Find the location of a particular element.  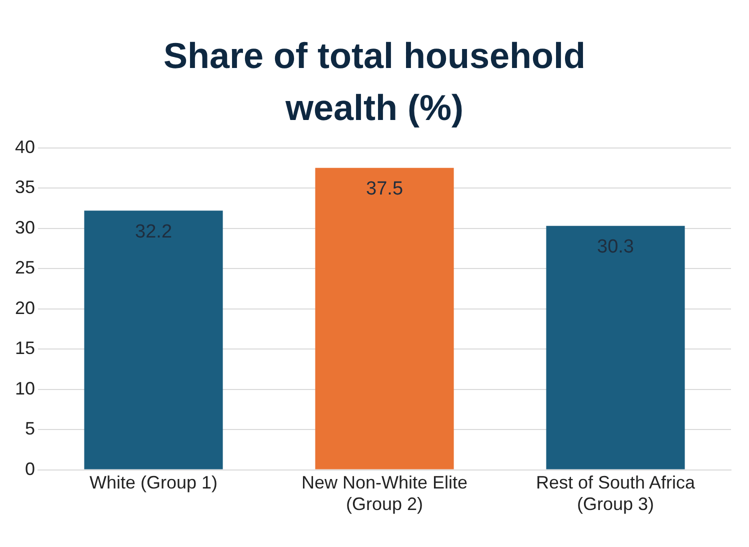

y-tick-label: 35 is located at coordinates (25, 187).